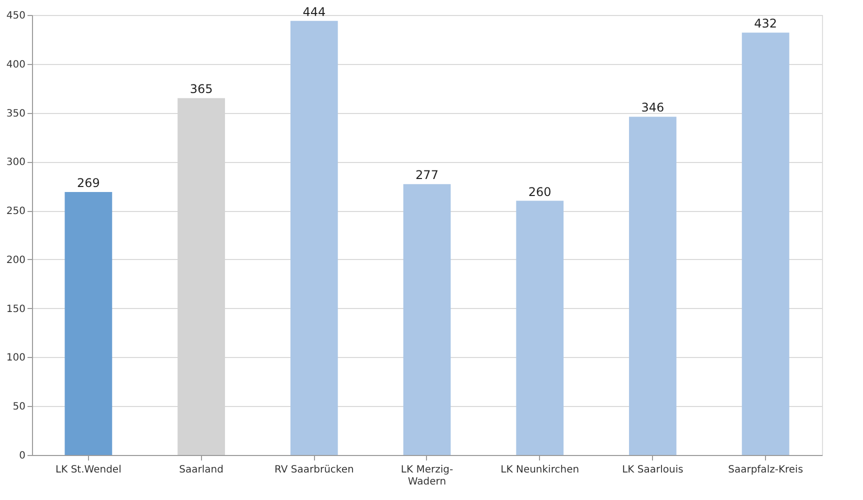 This screenshot has width=863, height=500. Describe the element at coordinates (16, 358) in the screenshot. I see `y-tick-label: 100` at that location.